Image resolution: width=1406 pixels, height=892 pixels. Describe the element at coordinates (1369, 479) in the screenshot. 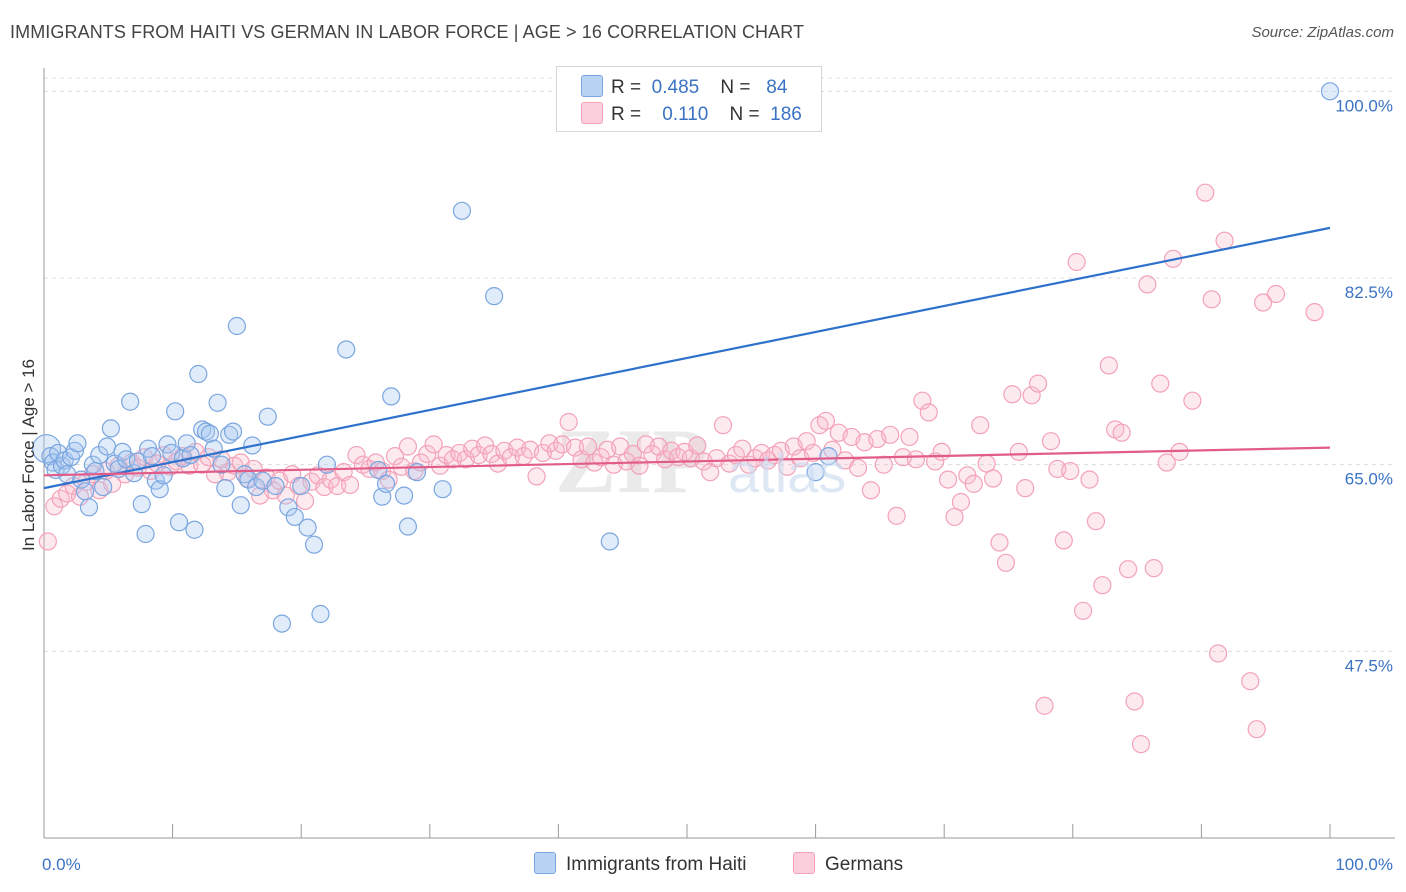

I see `y-tick-label: 65.0%` at that location.